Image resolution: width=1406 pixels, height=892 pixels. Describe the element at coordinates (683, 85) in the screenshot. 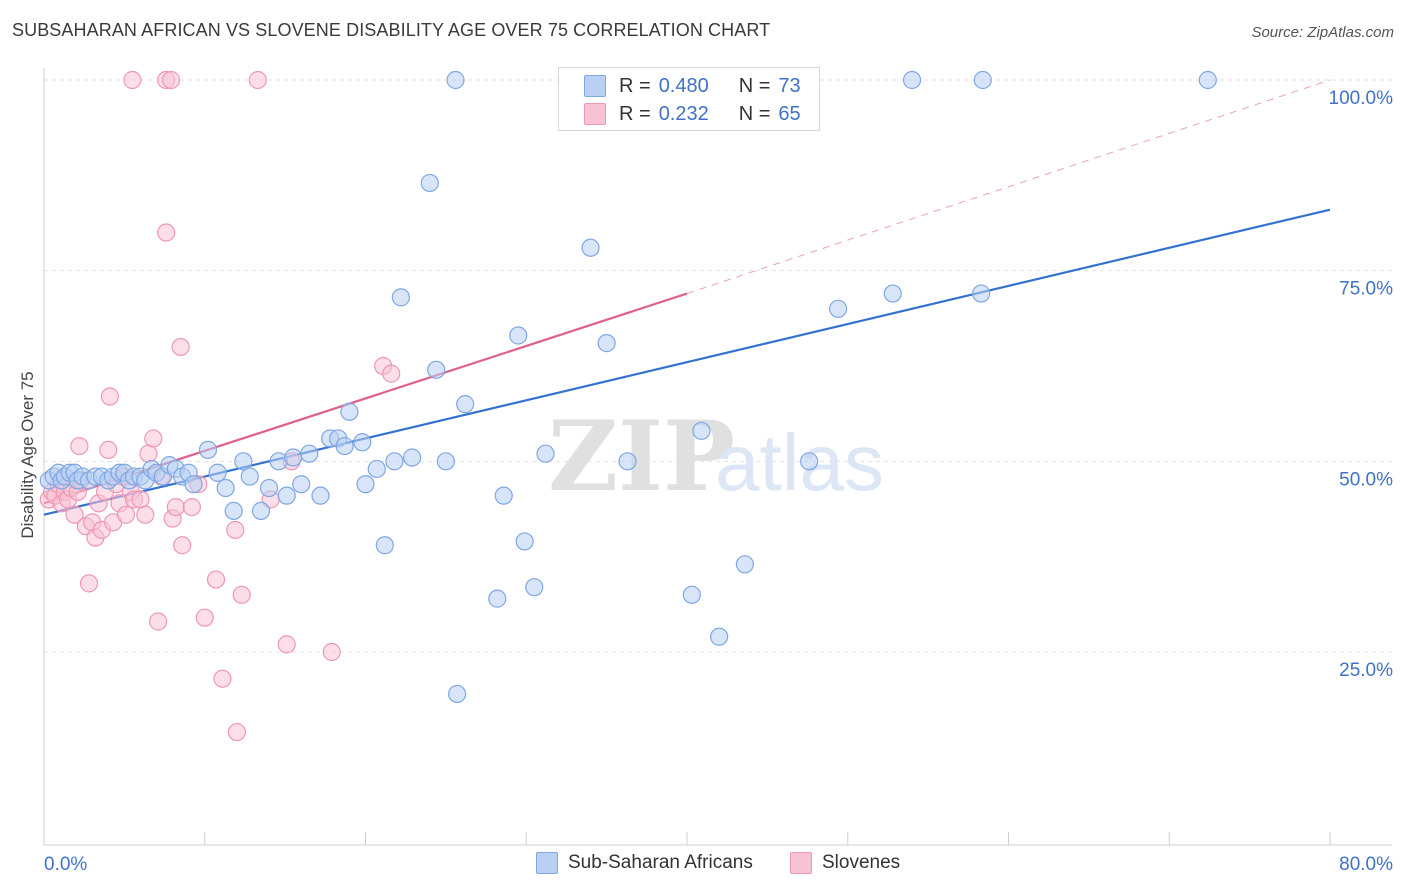

I see `legend-r-value: 0.480` at that location.